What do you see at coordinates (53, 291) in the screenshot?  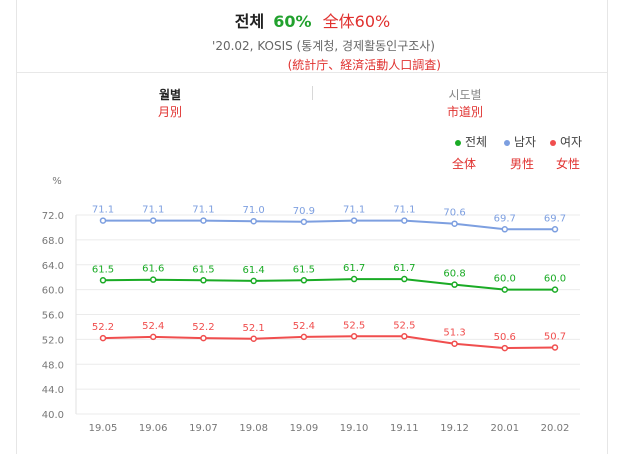 I see `y-tick-label: 60.0` at bounding box center [53, 291].